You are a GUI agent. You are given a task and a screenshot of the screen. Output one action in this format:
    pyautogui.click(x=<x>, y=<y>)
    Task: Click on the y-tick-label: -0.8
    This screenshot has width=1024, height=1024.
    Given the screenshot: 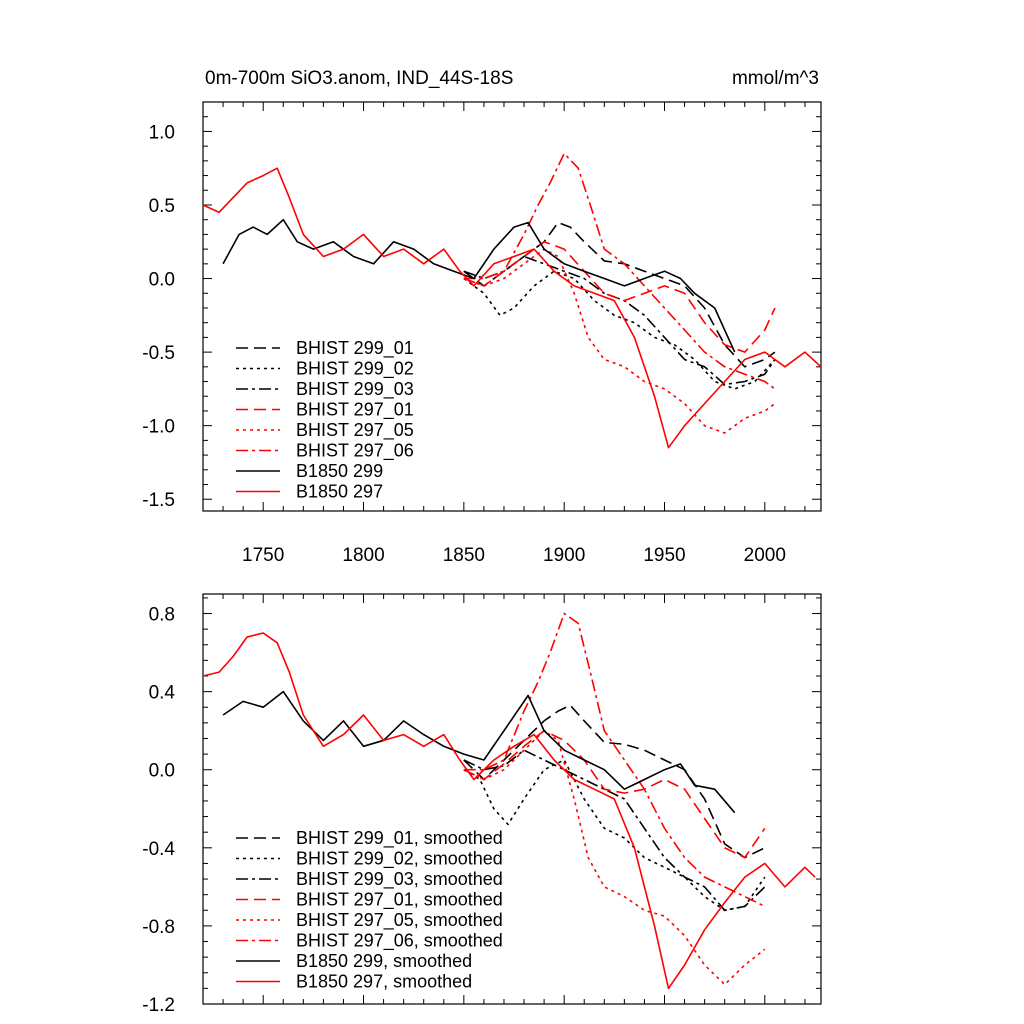 What is the action you would take?
    pyautogui.click(x=158, y=927)
    